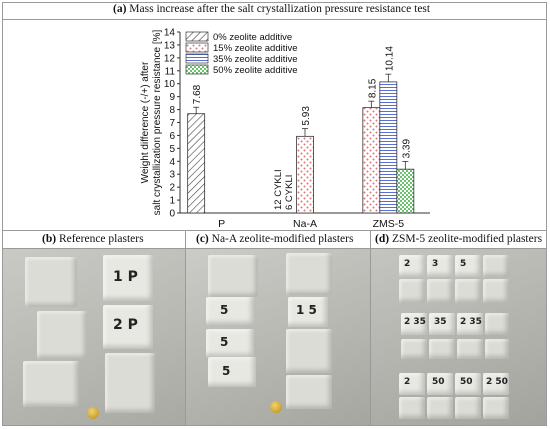 This screenshot has width=550, height=429. What do you see at coordinates (170, 84) in the screenshot?
I see `y-tick-label: 10` at bounding box center [170, 84].